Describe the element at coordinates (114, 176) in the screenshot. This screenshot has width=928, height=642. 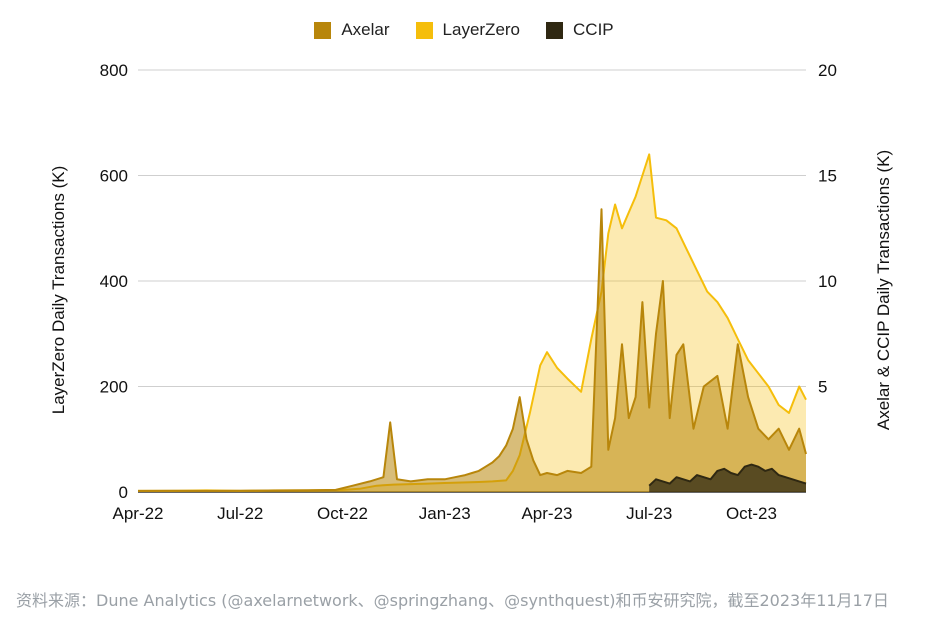
I see `y-tick-left: 600` at that location.